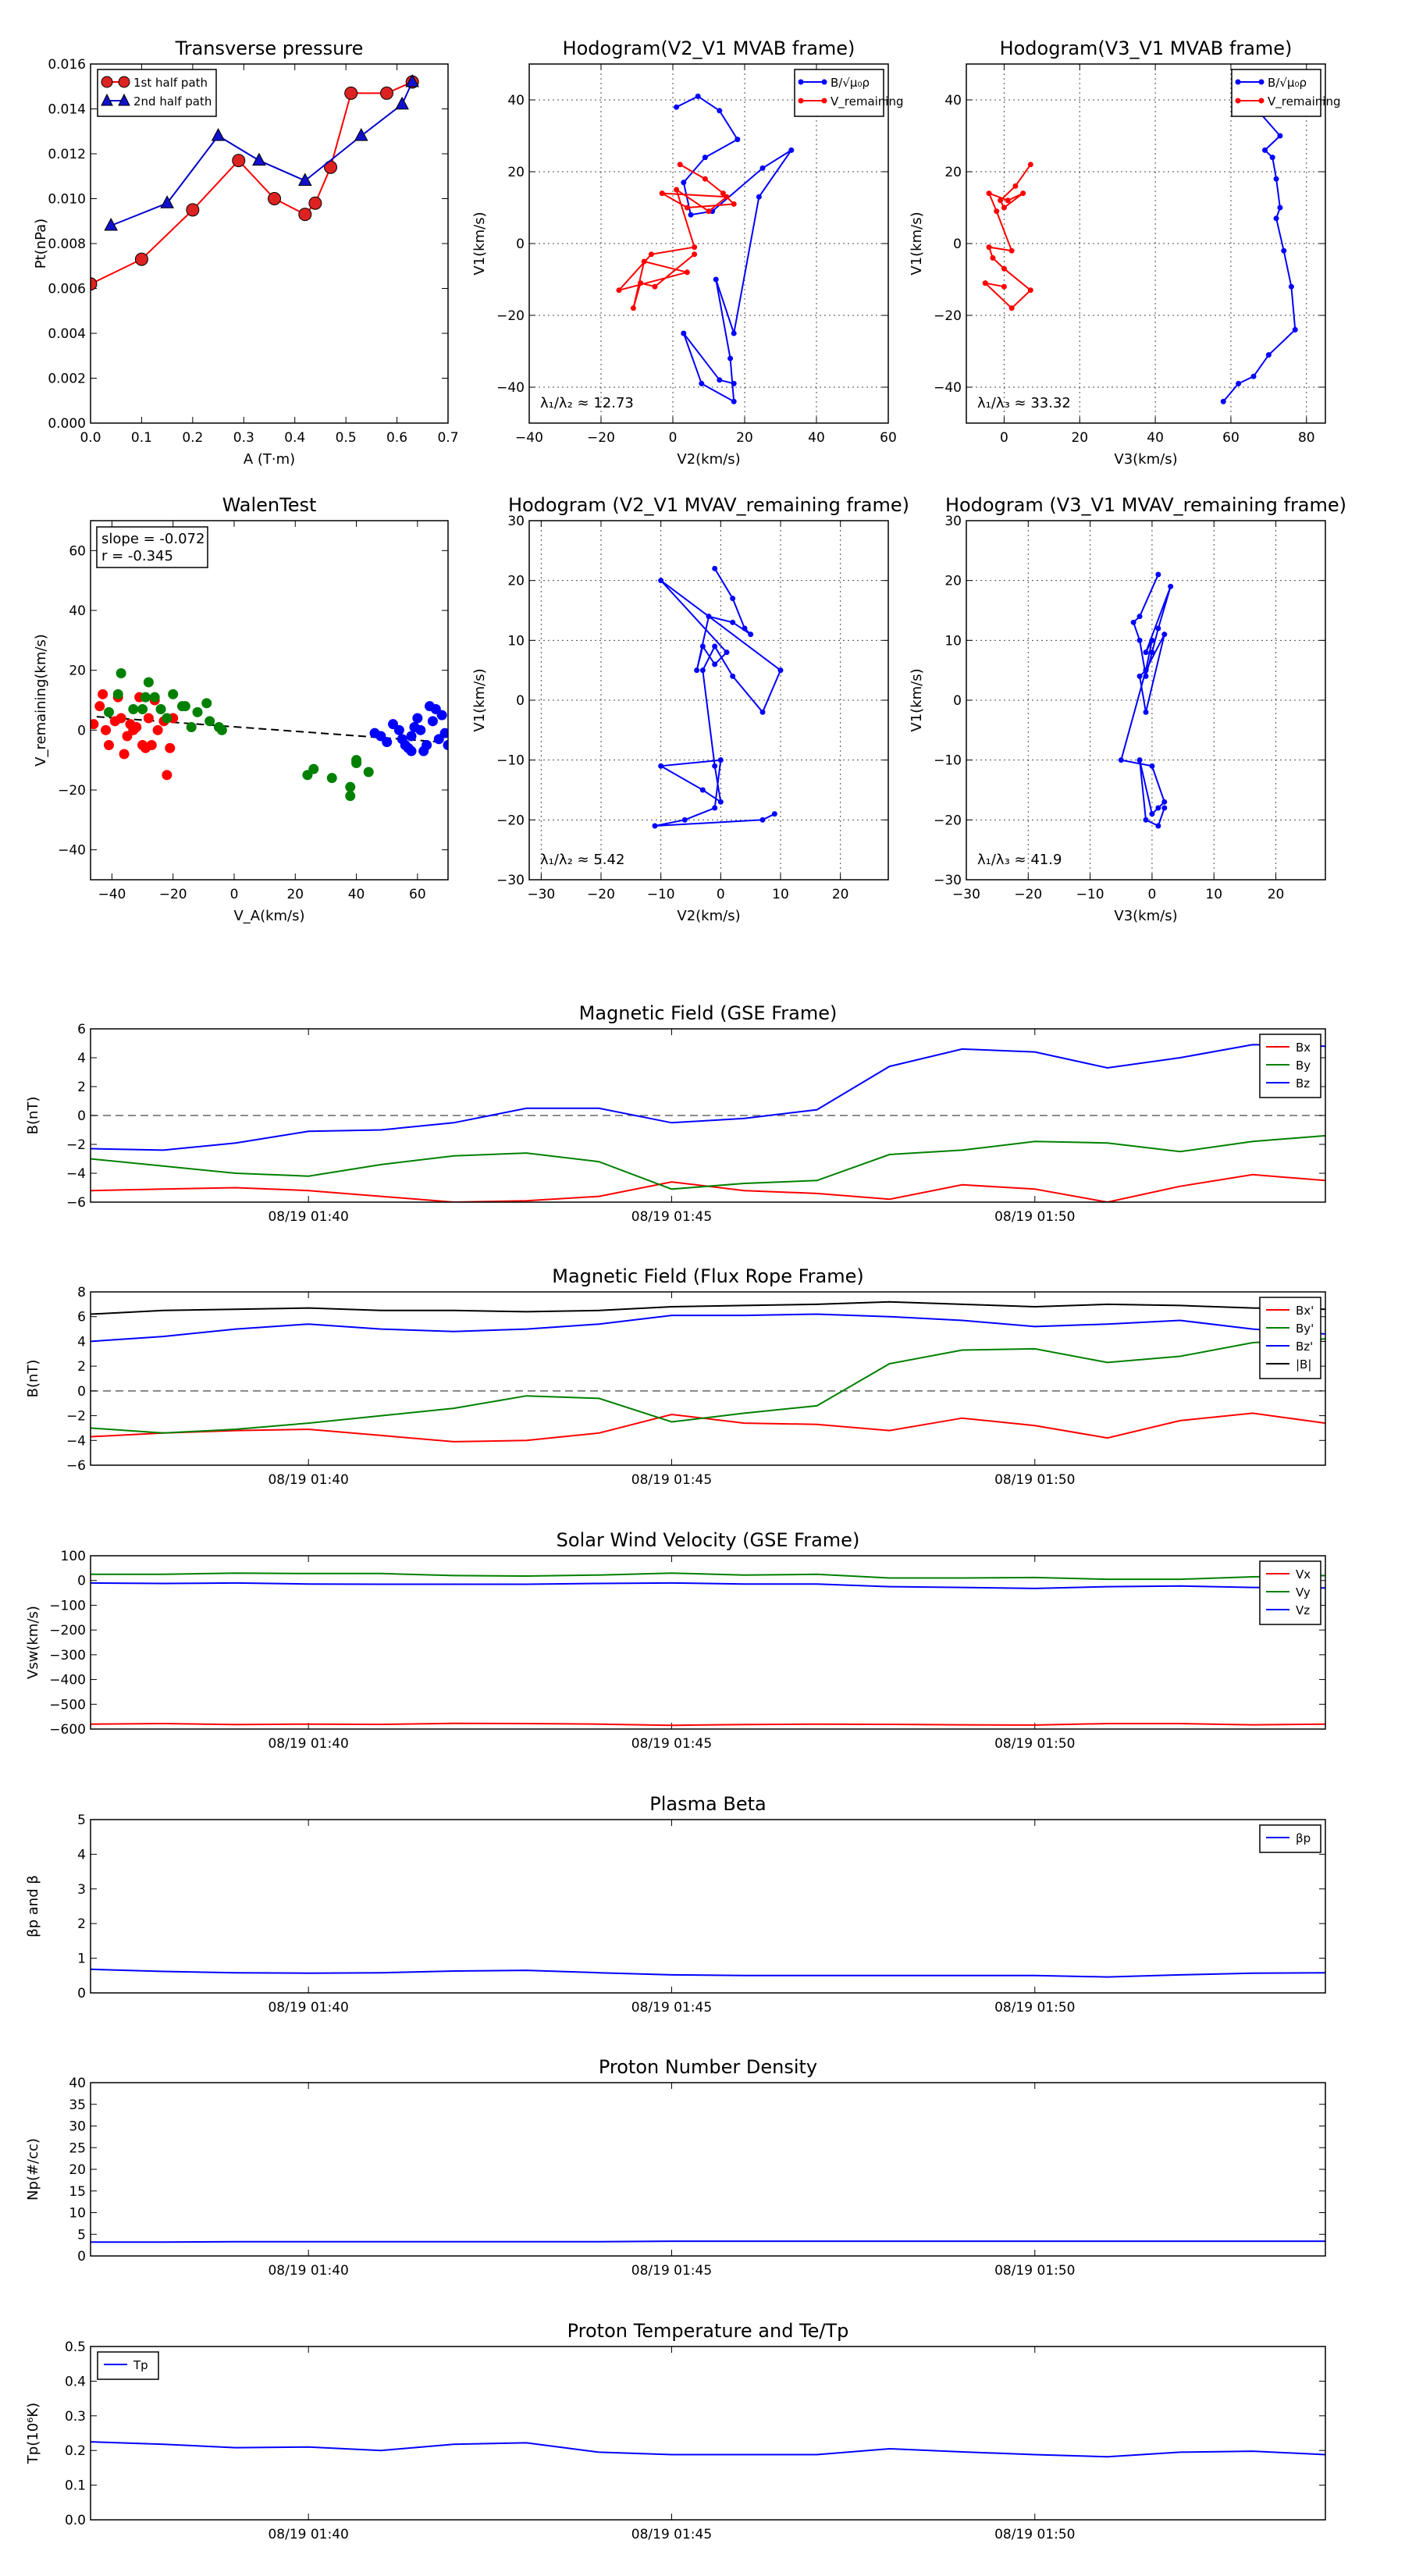 The height and width of the screenshot is (2576, 1405). I want to click on y-tick-label: −6, so click(76, 1203).